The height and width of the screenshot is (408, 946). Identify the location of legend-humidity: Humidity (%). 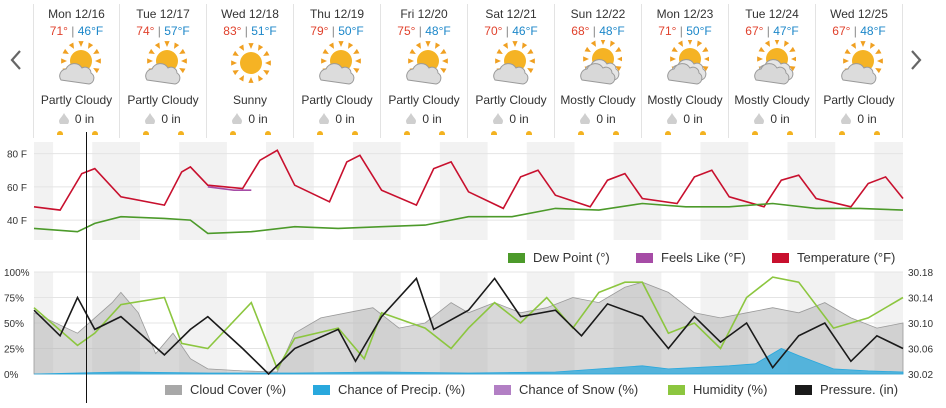
(717, 389).